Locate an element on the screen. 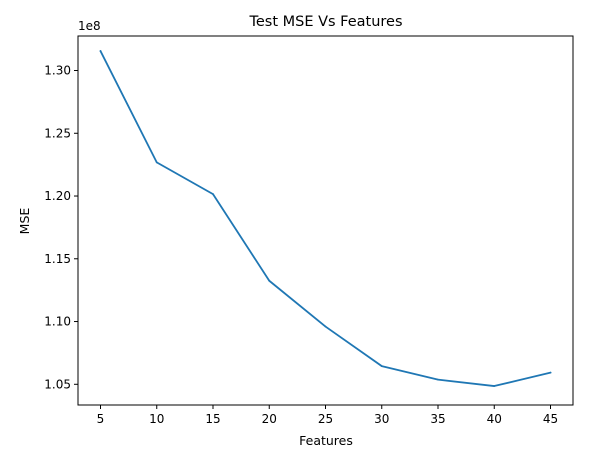 Image resolution: width=603 pixels, height=458 pixels. y-tick-label: 1.15 is located at coordinates (57, 259).